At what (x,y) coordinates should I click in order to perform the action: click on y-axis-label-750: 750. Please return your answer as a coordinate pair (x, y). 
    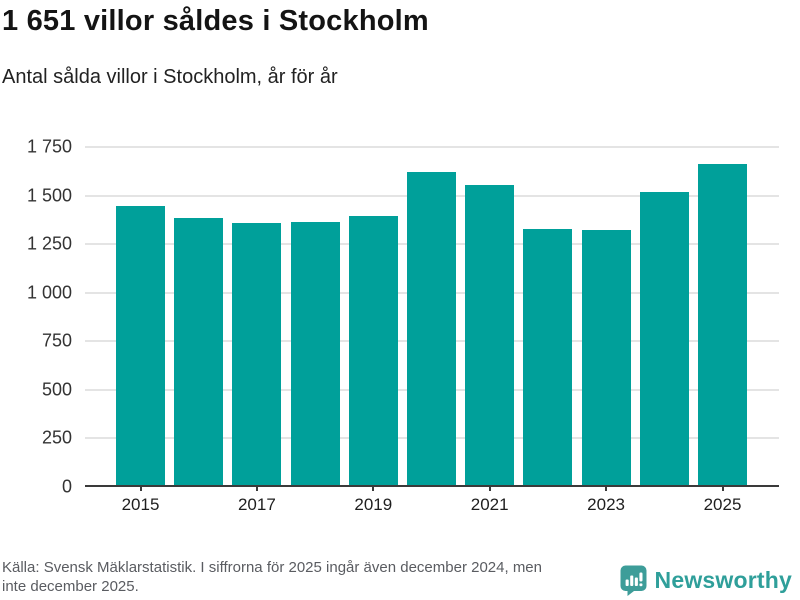
    Looking at the image, I should click on (56, 340).